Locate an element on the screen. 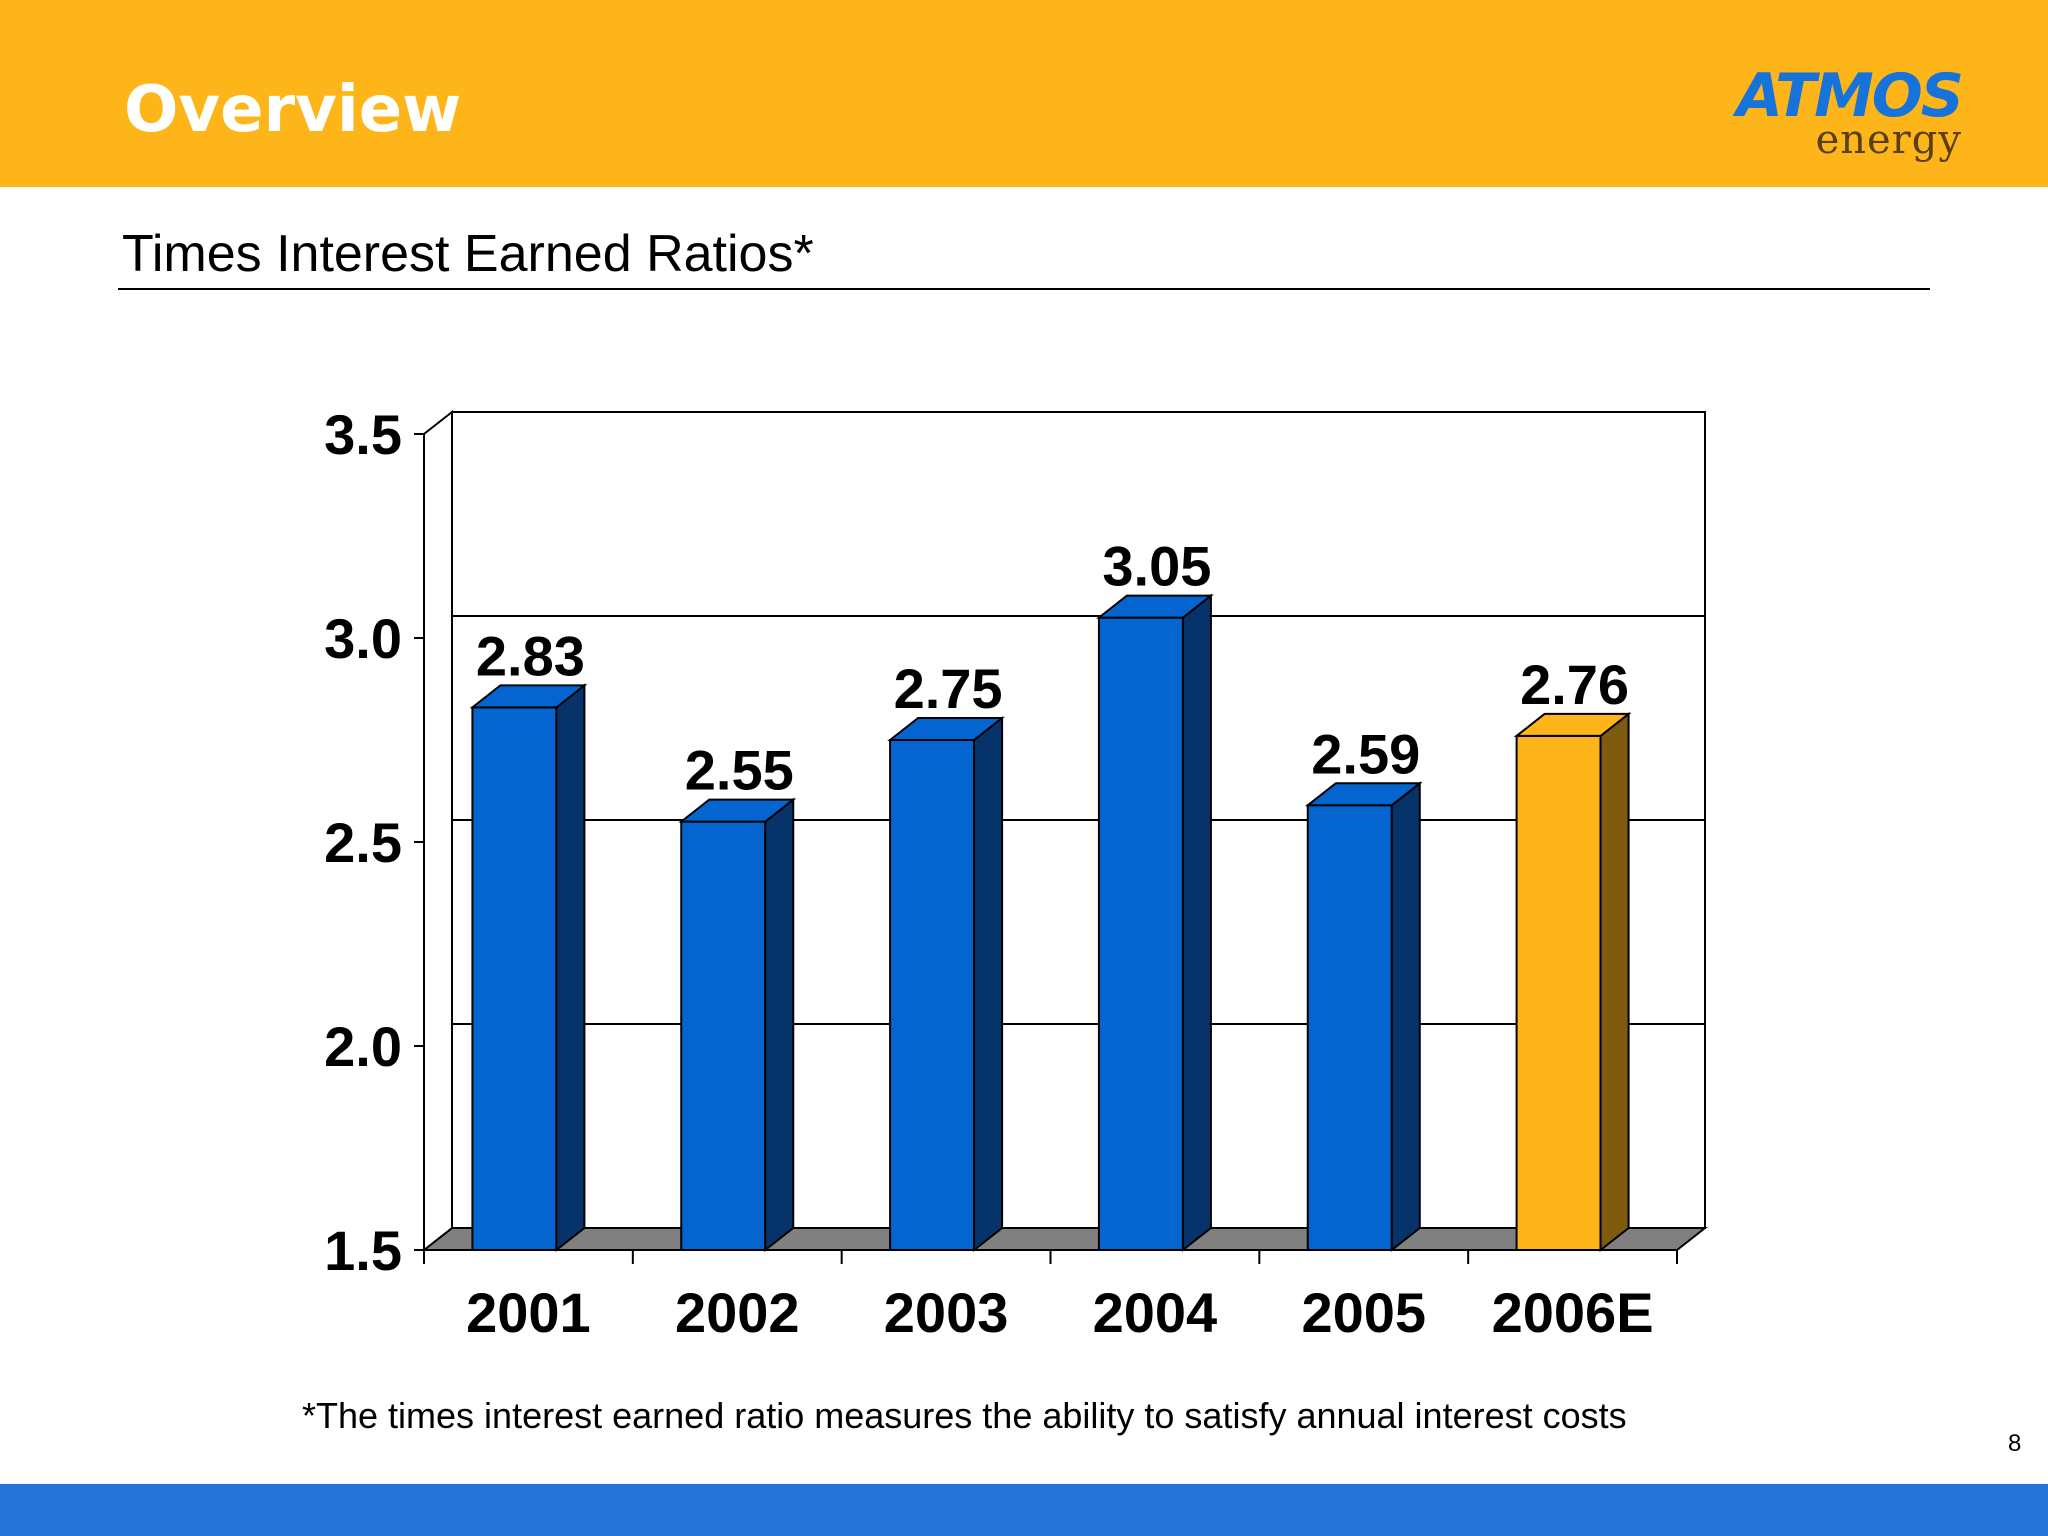 Image resolution: width=2048 pixels, height=1536 pixels. x-tick-label: 2002 is located at coordinates (737, 1312).